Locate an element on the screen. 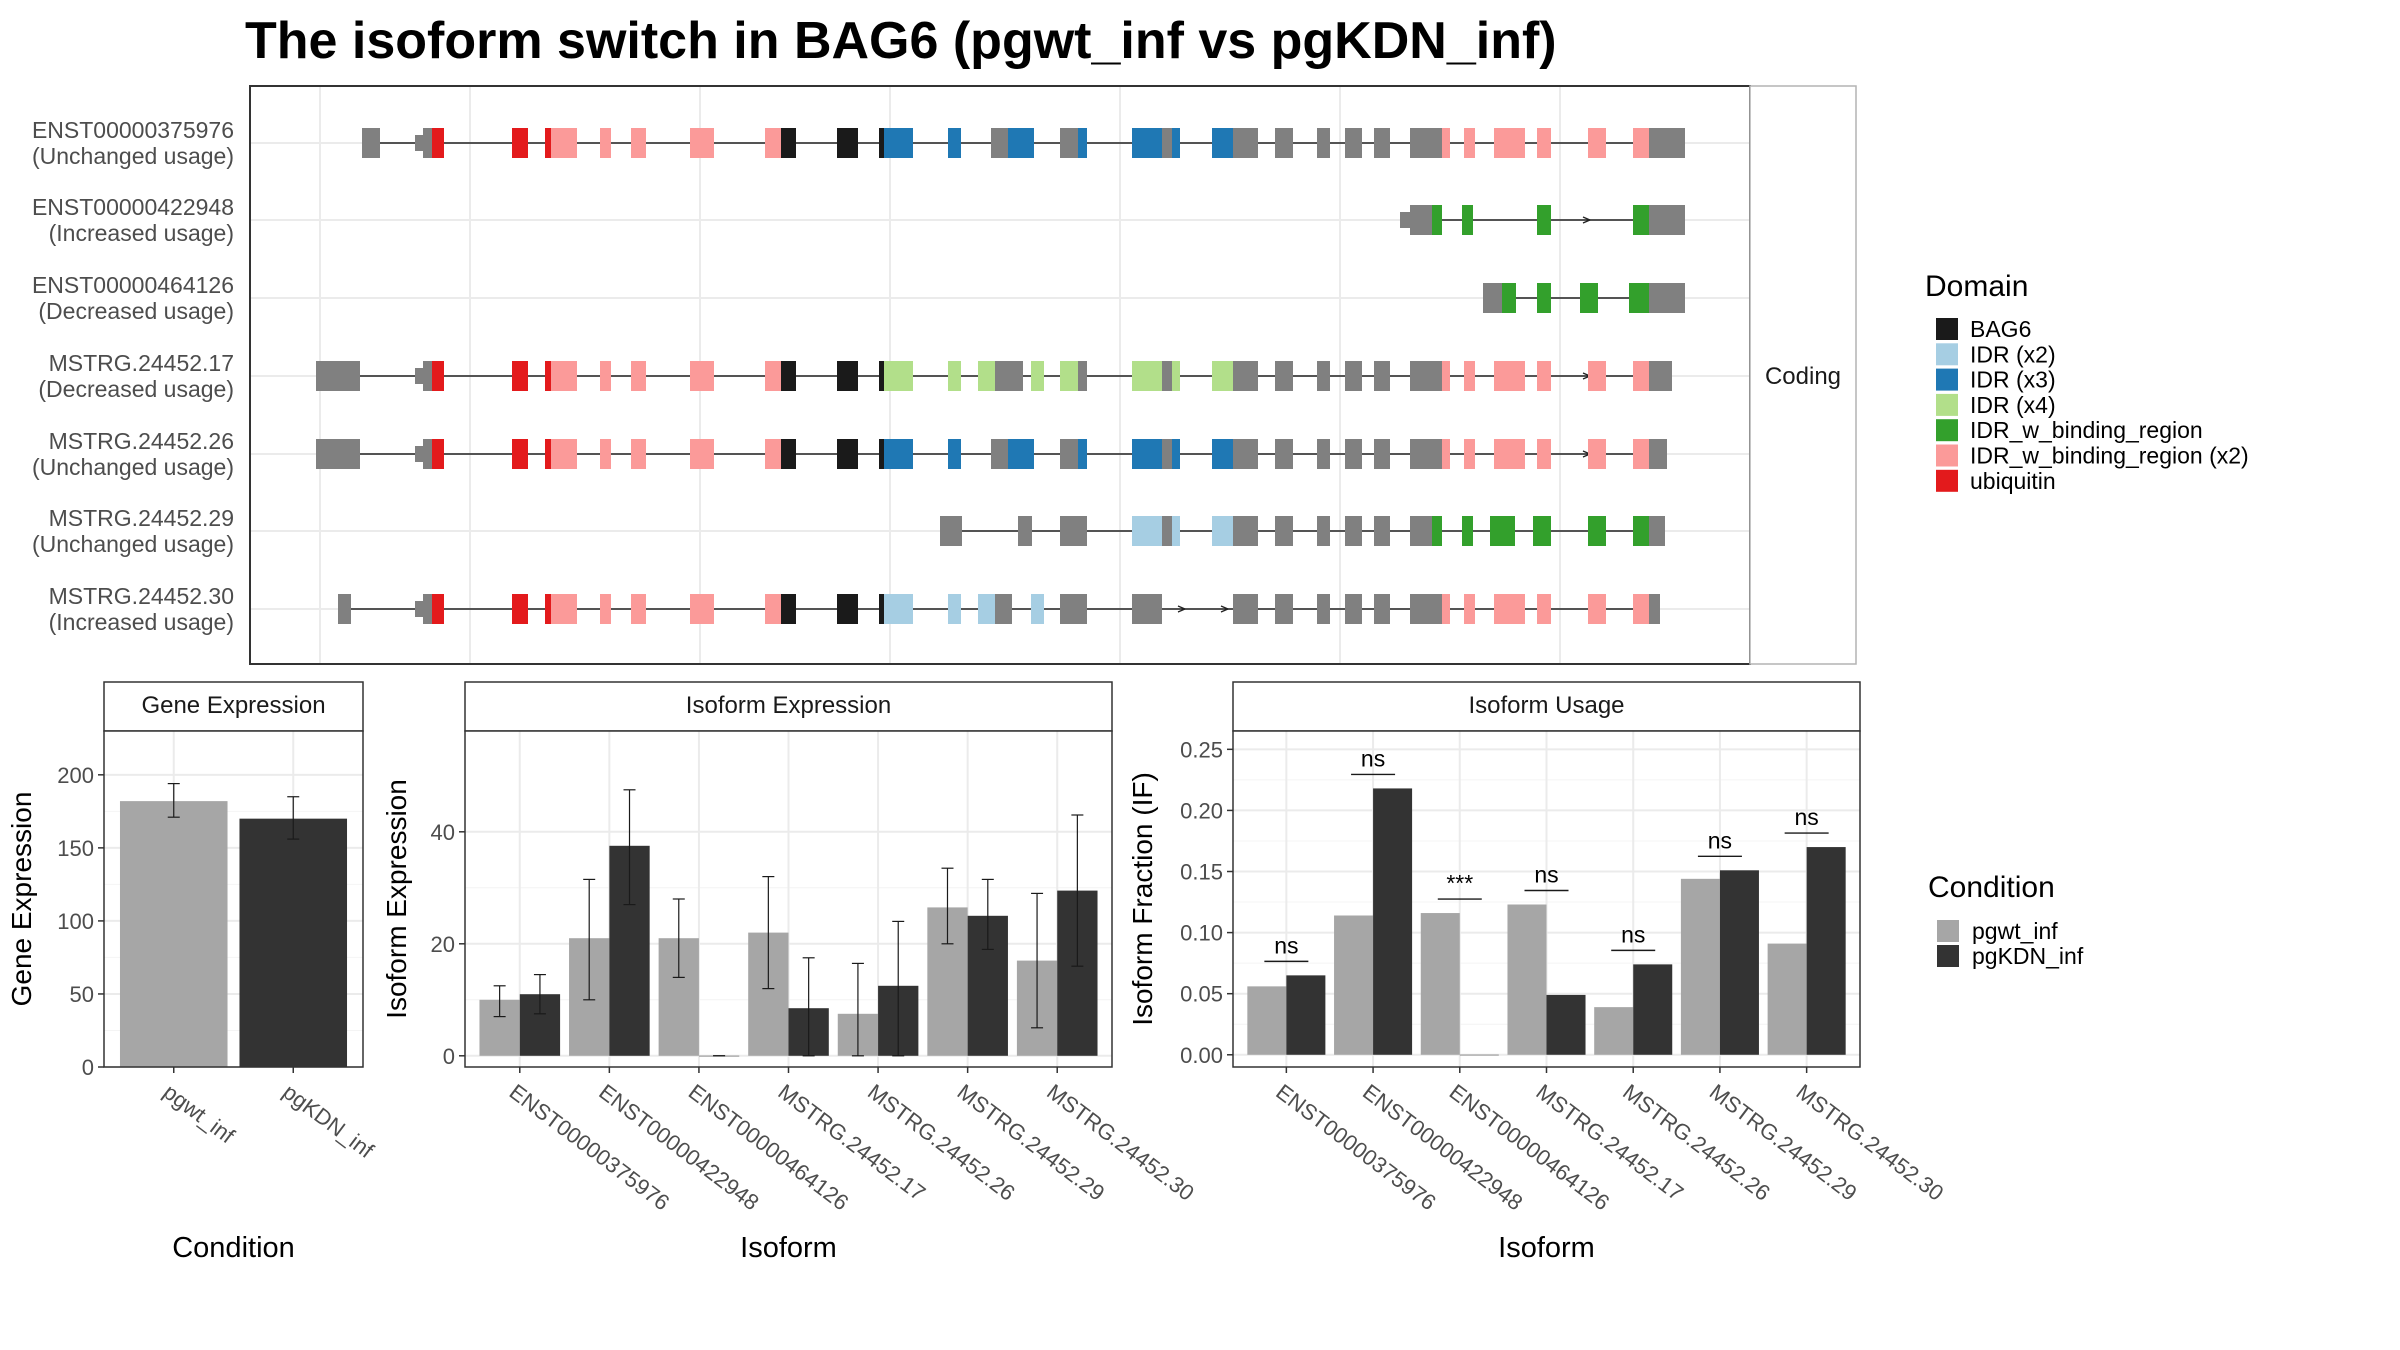  isoform-label-usage: (Increased usage) is located at coordinates (141, 233).